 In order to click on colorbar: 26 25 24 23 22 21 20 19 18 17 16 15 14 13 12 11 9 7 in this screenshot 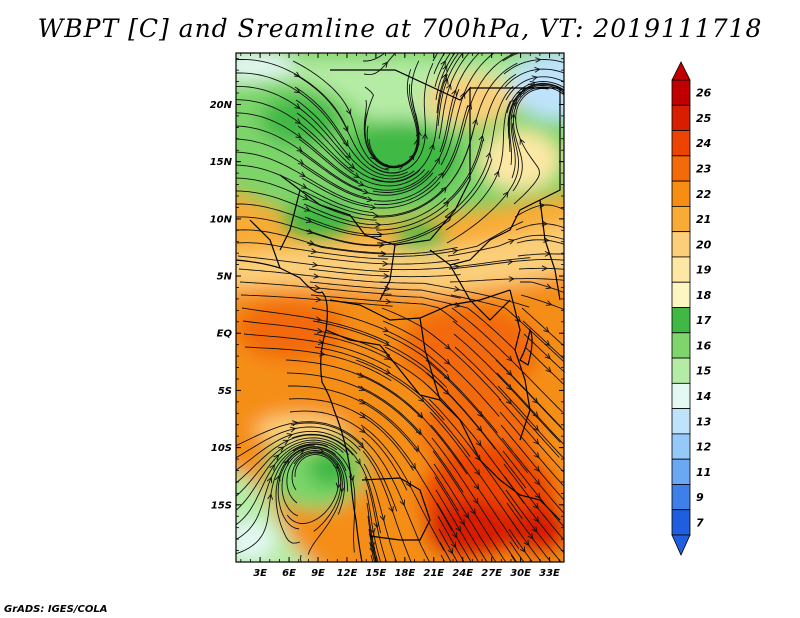, I will do `click(691, 308)`.